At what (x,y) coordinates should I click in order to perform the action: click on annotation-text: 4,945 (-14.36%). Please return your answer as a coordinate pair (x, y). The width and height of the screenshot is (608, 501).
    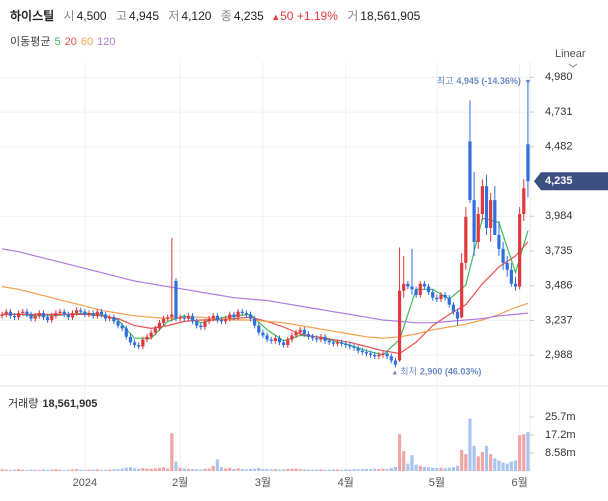
    Looking at the image, I should click on (488, 82).